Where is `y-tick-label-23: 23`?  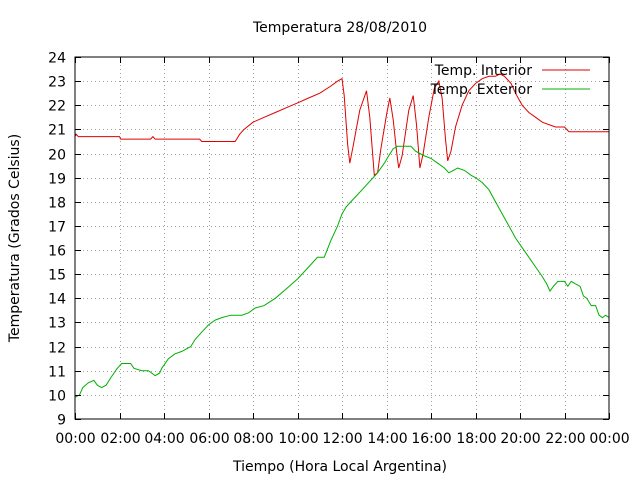
y-tick-label-23: 23 is located at coordinates (57, 83).